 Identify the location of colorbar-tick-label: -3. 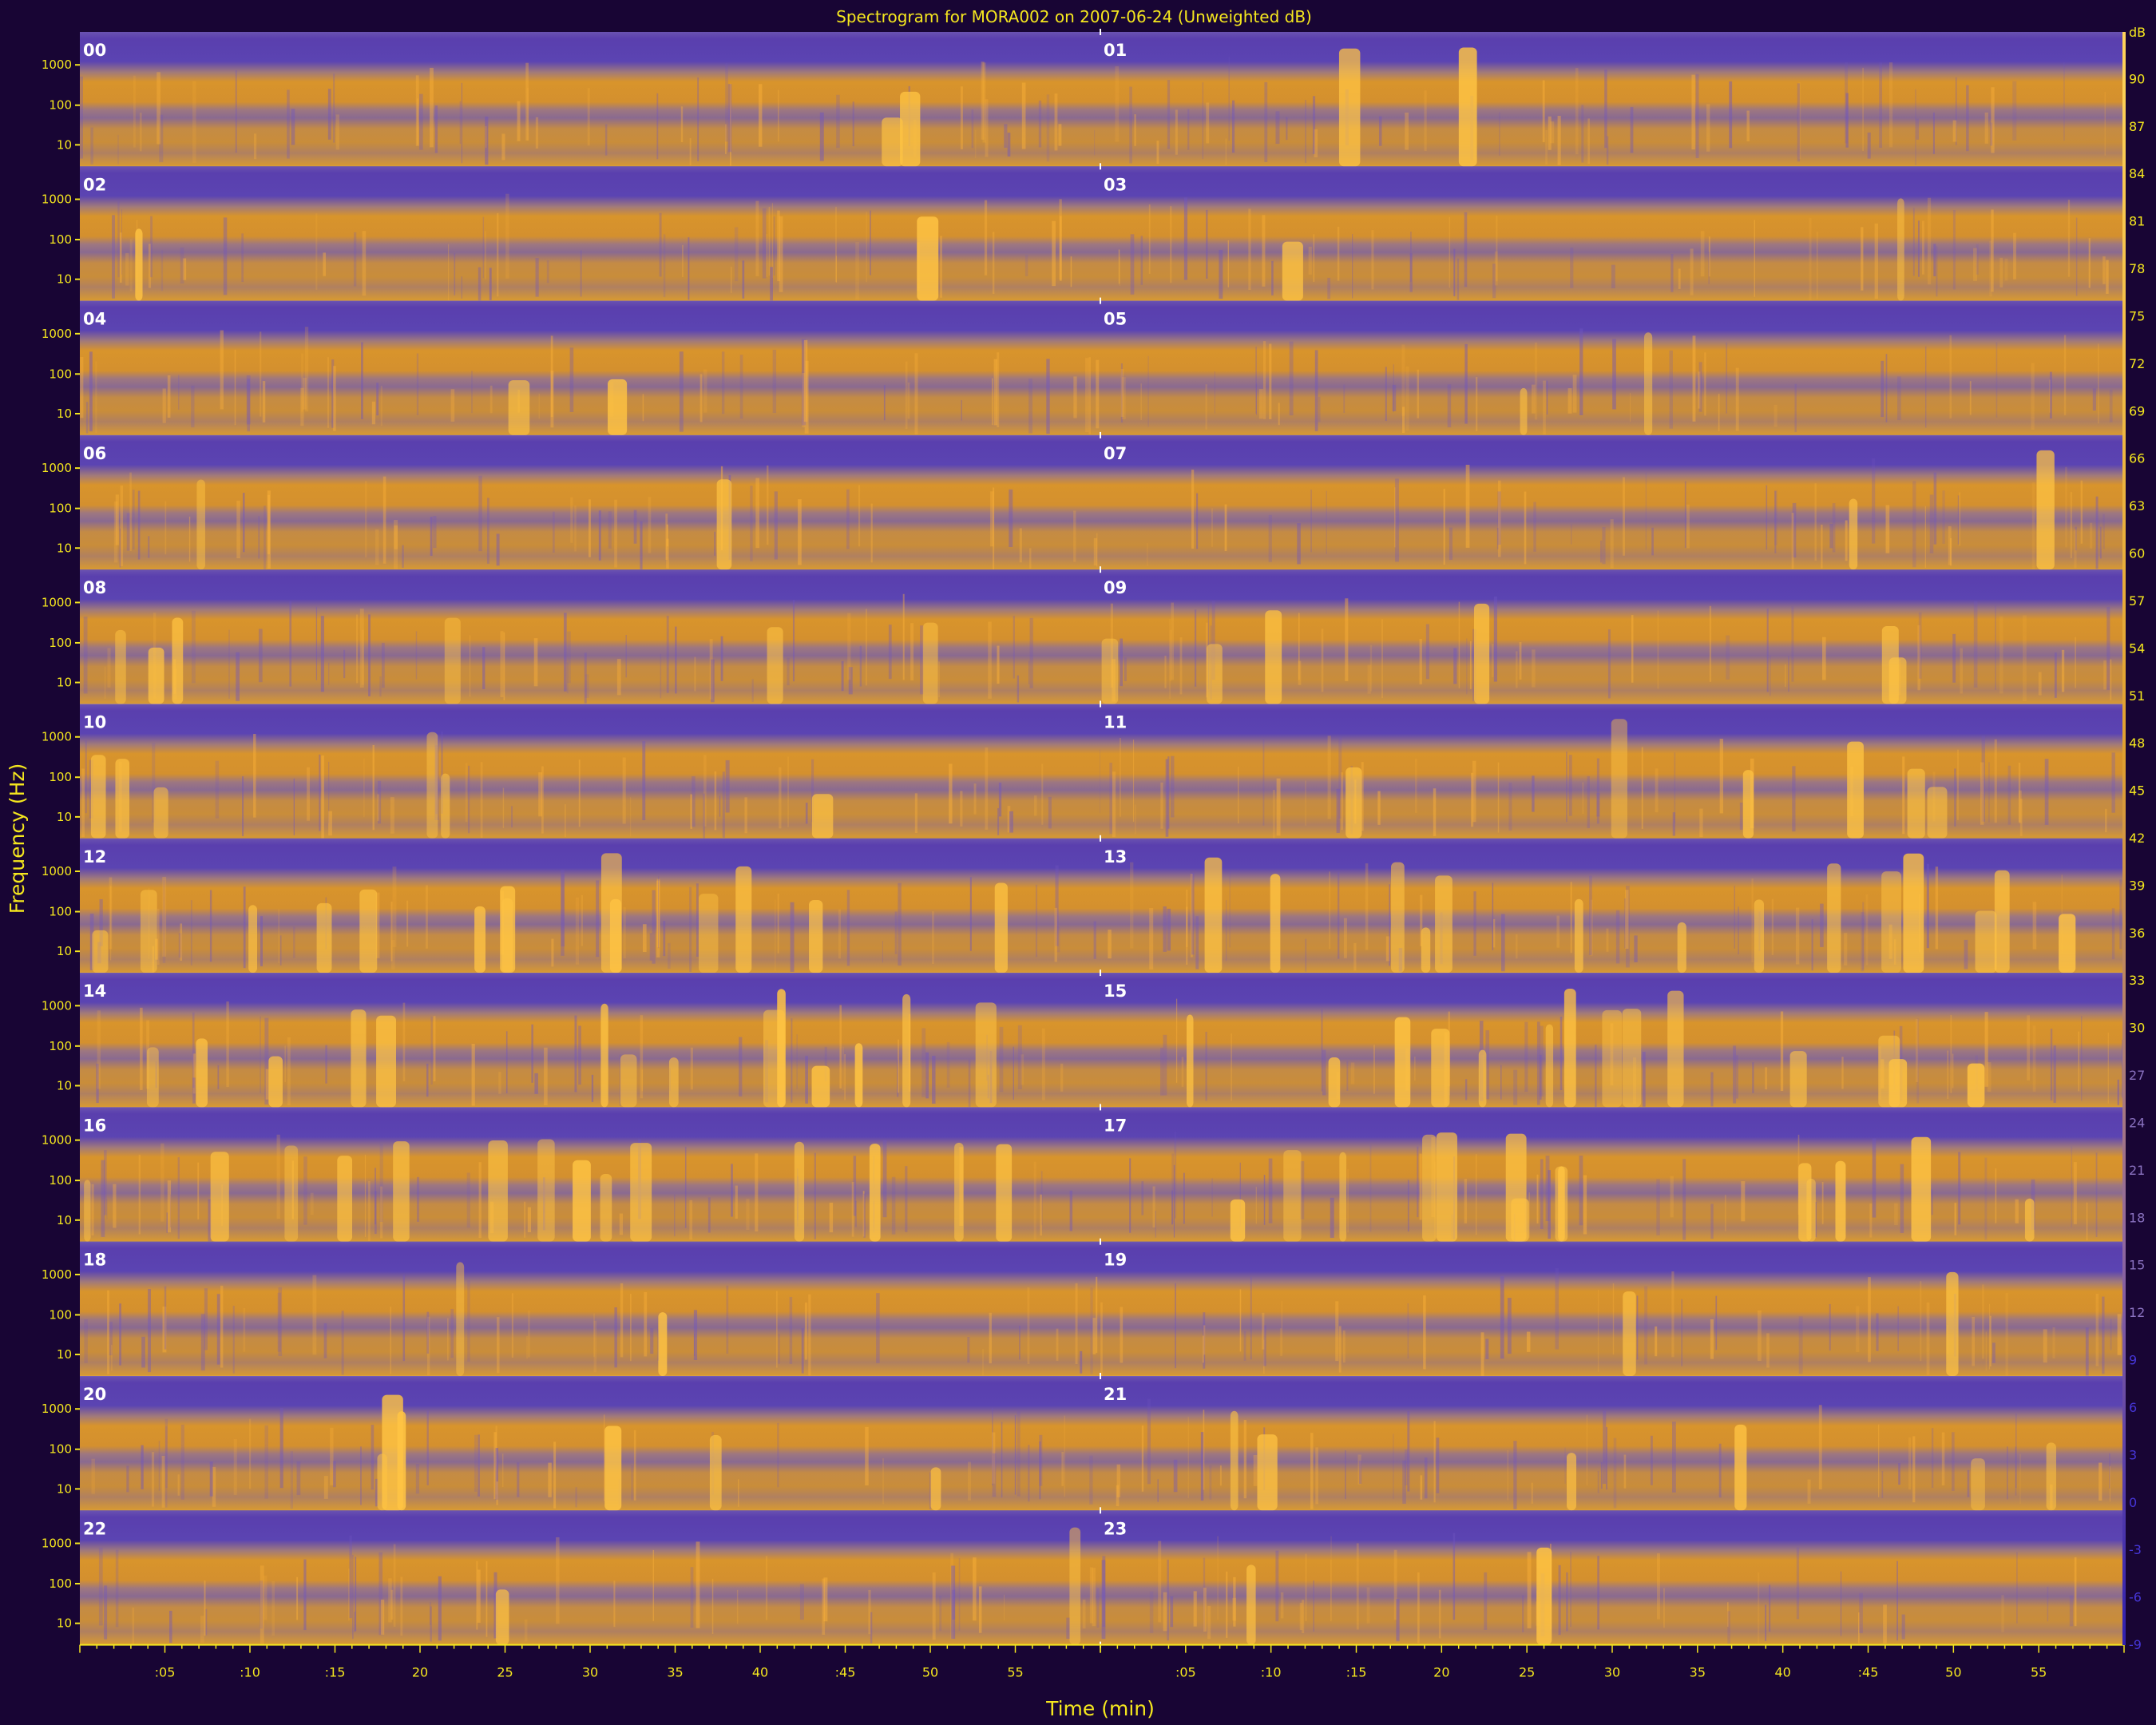
(2135, 1550).